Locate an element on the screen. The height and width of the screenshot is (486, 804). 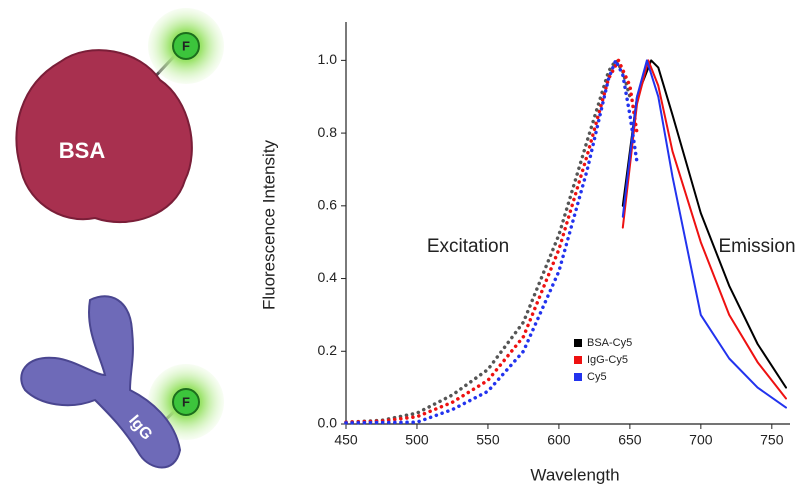
y-tick-label: 0.6 is located at coordinates (328, 205).